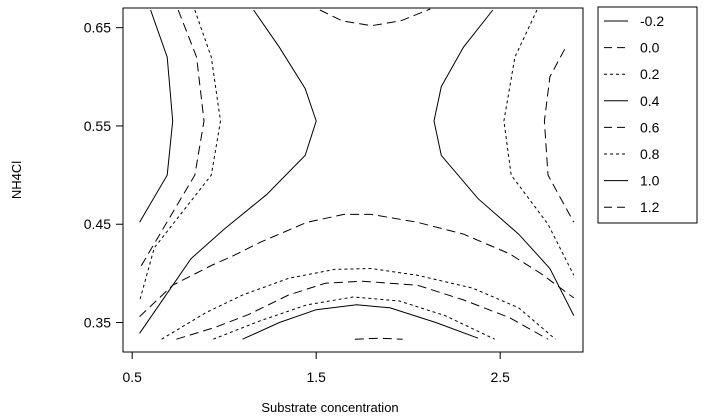 This screenshot has width=705, height=419. I want to click on legend-label-5: 0.8, so click(650, 154).